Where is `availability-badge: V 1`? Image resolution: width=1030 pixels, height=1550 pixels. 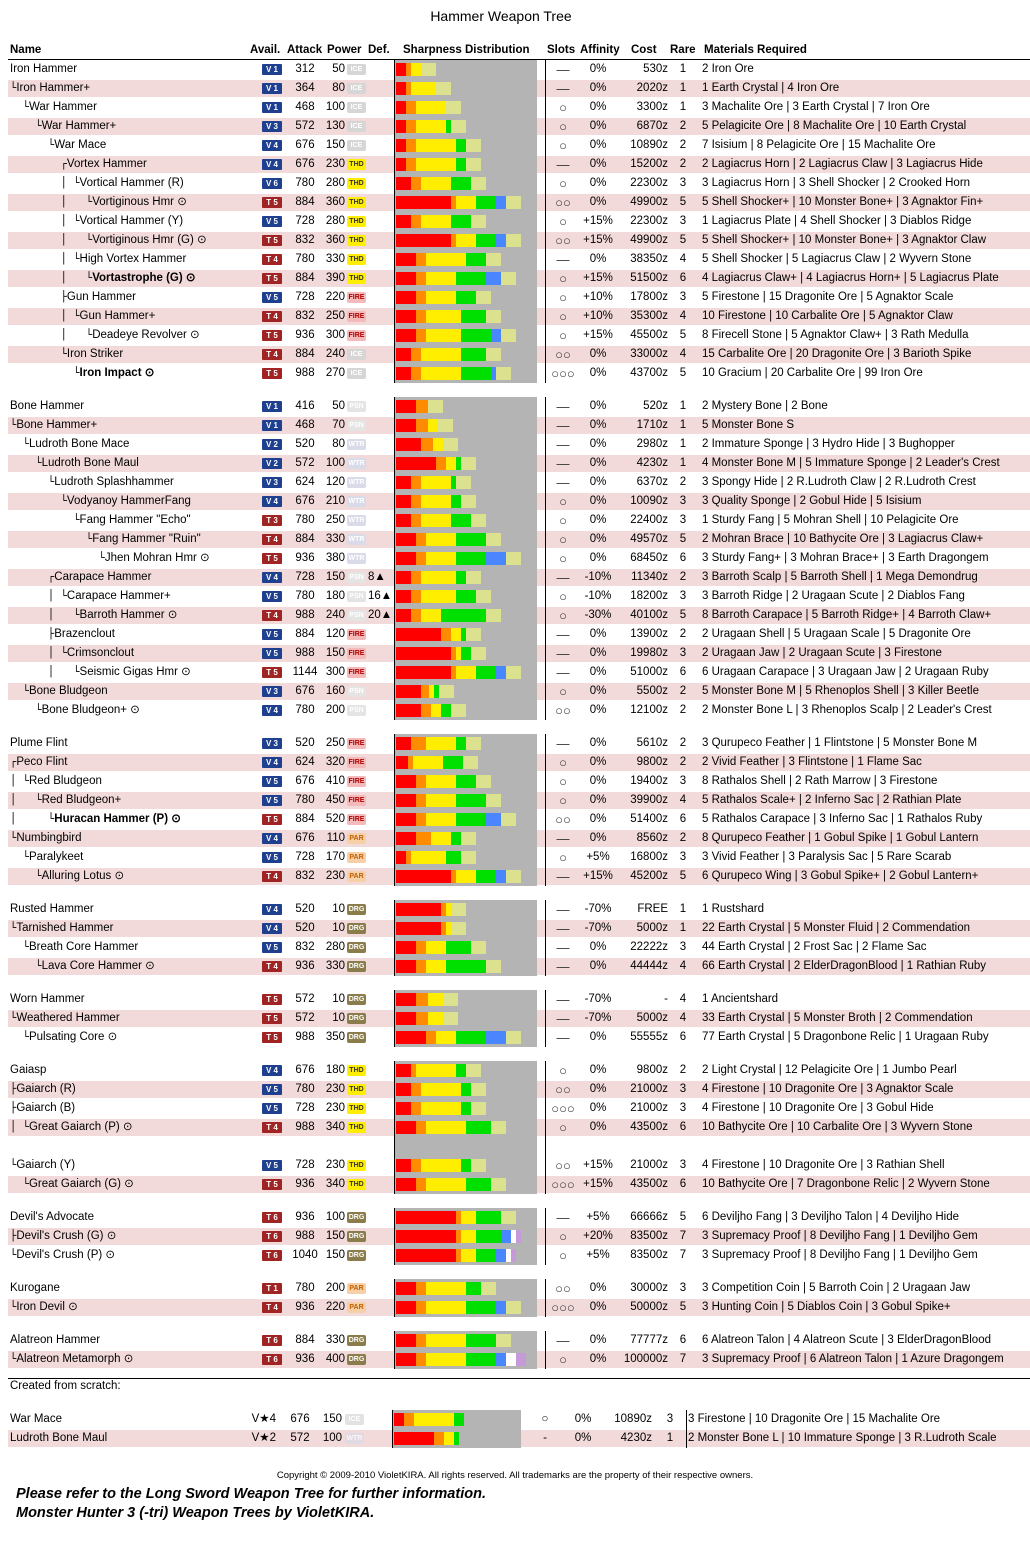
availability-badge: V 1 is located at coordinates (272, 88).